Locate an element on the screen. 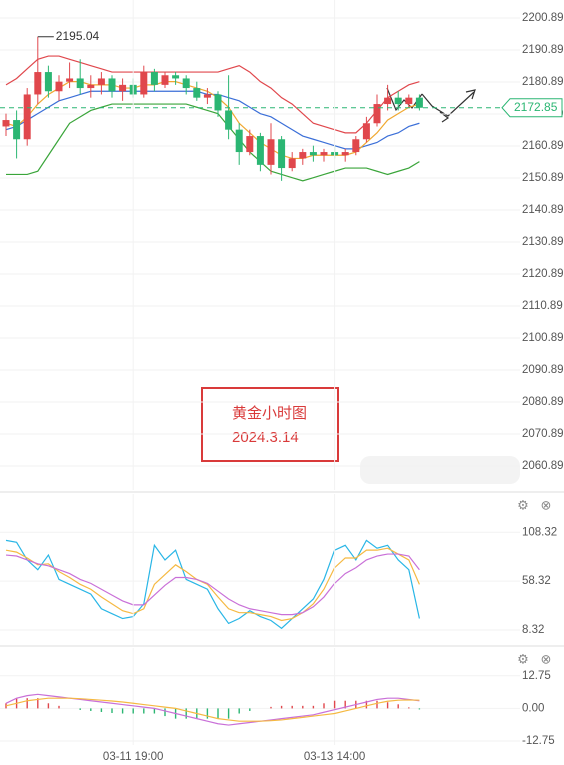 This screenshot has height=765, width=564. y-tick-label: -12.75 is located at coordinates (538, 741).